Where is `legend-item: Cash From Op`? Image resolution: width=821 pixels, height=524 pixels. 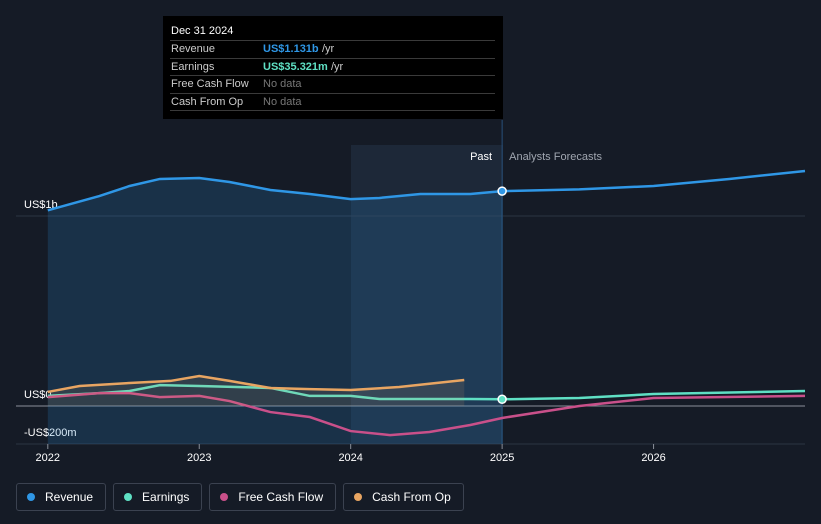 legend-item: Cash From Op is located at coordinates (403, 497).